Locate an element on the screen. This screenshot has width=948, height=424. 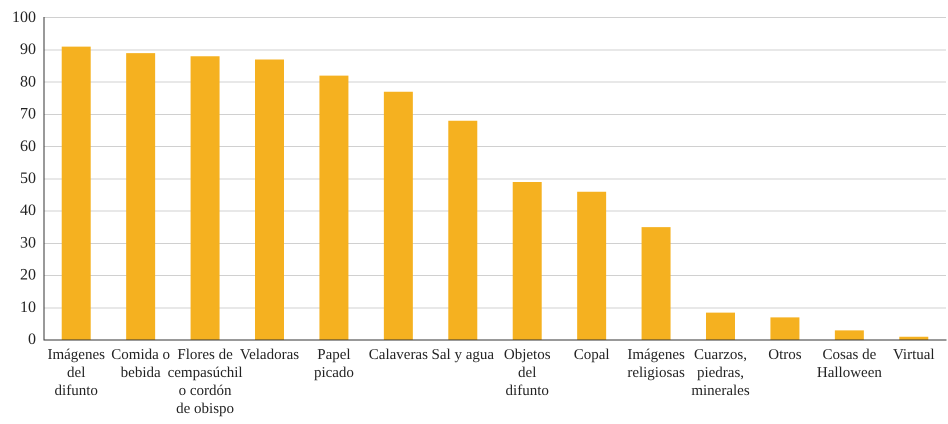
x-tick-label: Cosas de Halloween is located at coordinates (849, 363).